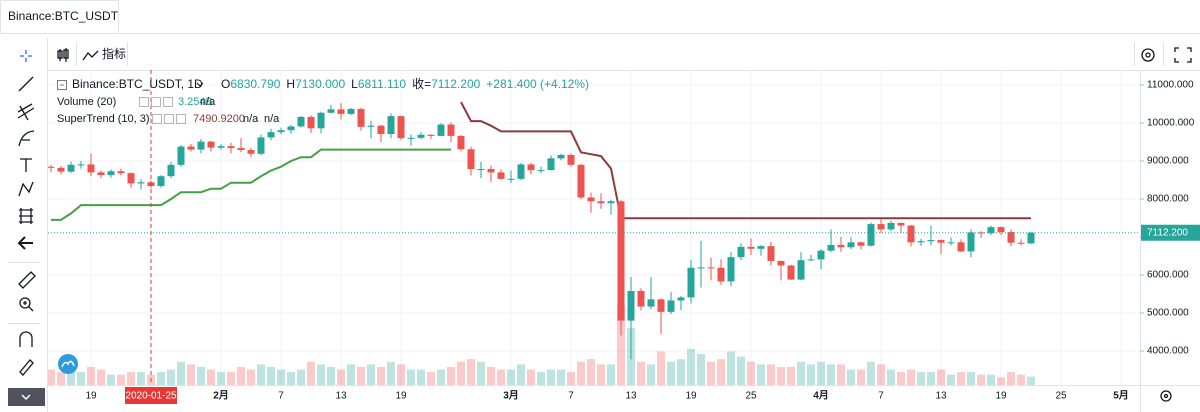 The height and width of the screenshot is (412, 1200). What do you see at coordinates (26, 165) in the screenshot?
I see `text-tool` at bounding box center [26, 165].